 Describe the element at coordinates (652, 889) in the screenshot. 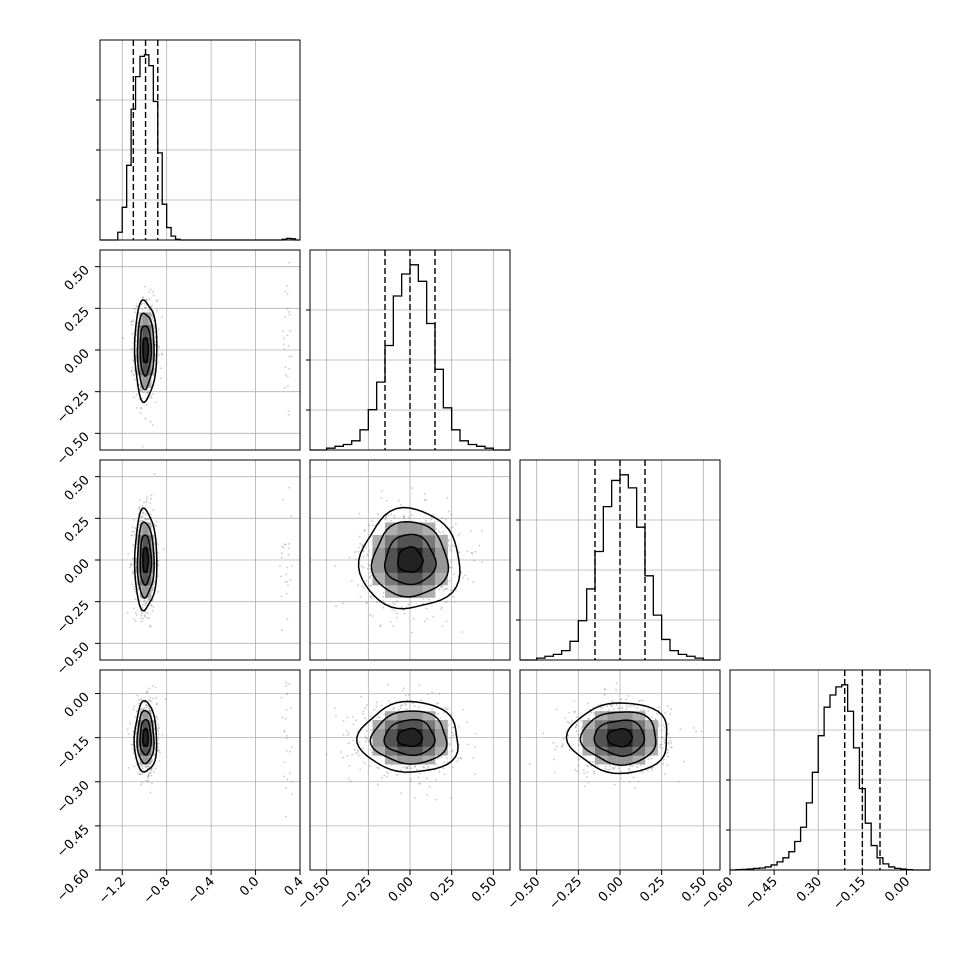

I see `x-tick-label: 0.25` at that location.